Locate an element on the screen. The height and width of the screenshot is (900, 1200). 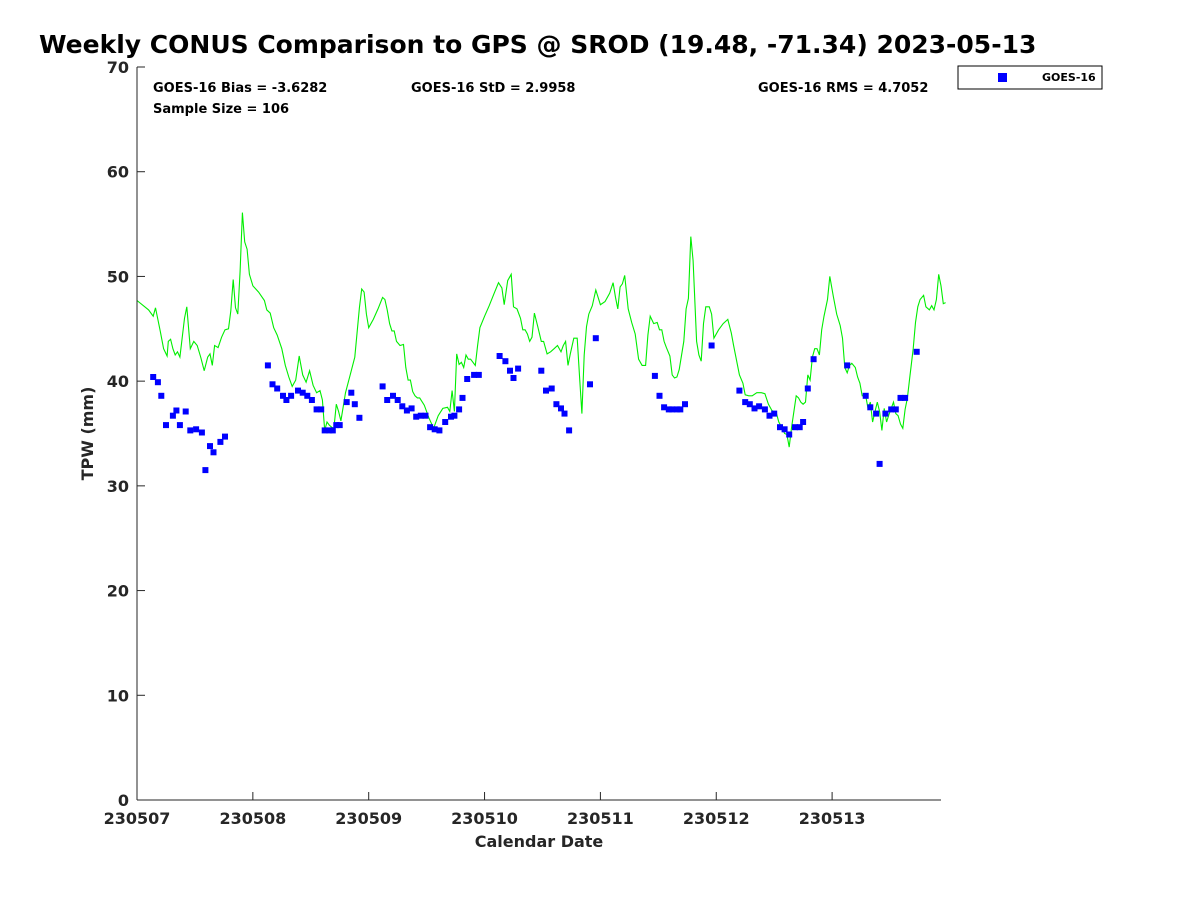
x-tick-label: 230509 is located at coordinates (368, 818).